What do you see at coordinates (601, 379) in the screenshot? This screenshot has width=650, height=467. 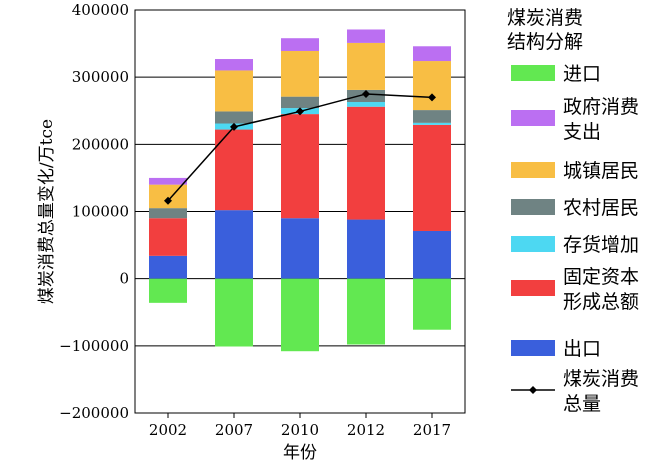 I see `legend-label: 煤炭消费` at bounding box center [601, 379].